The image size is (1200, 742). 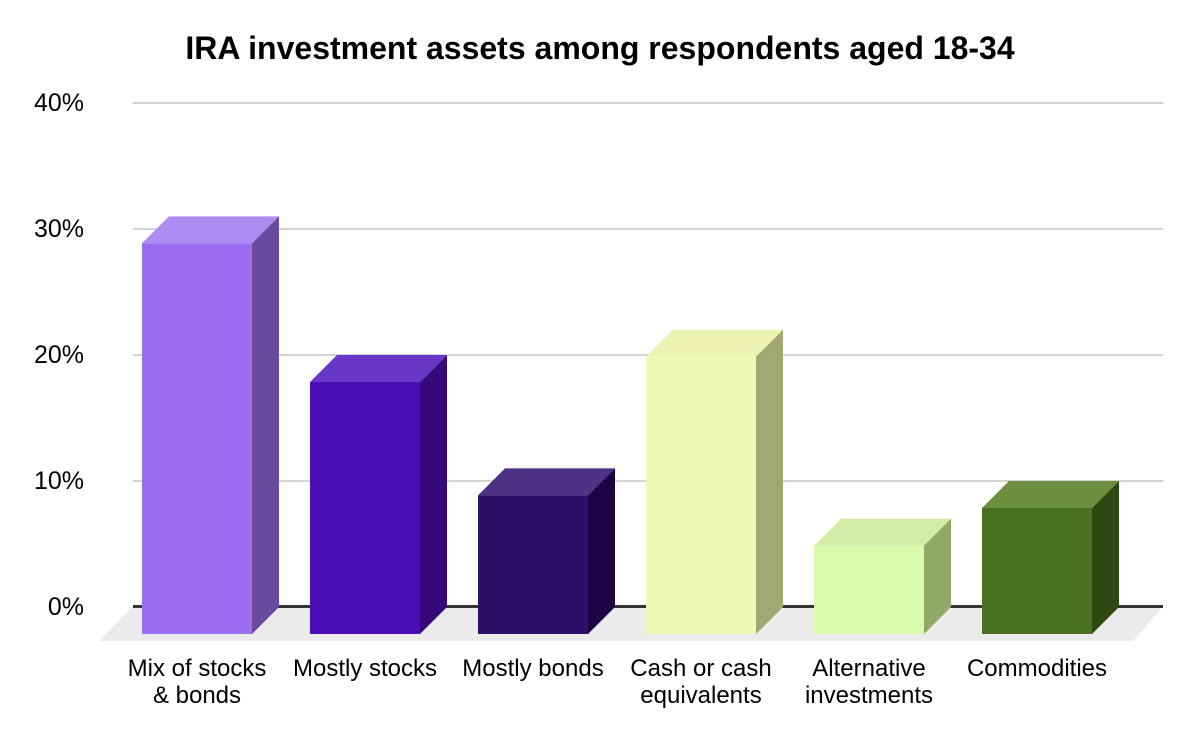 What do you see at coordinates (869, 682) in the screenshot?
I see `category-label: Alternative investments` at bounding box center [869, 682].